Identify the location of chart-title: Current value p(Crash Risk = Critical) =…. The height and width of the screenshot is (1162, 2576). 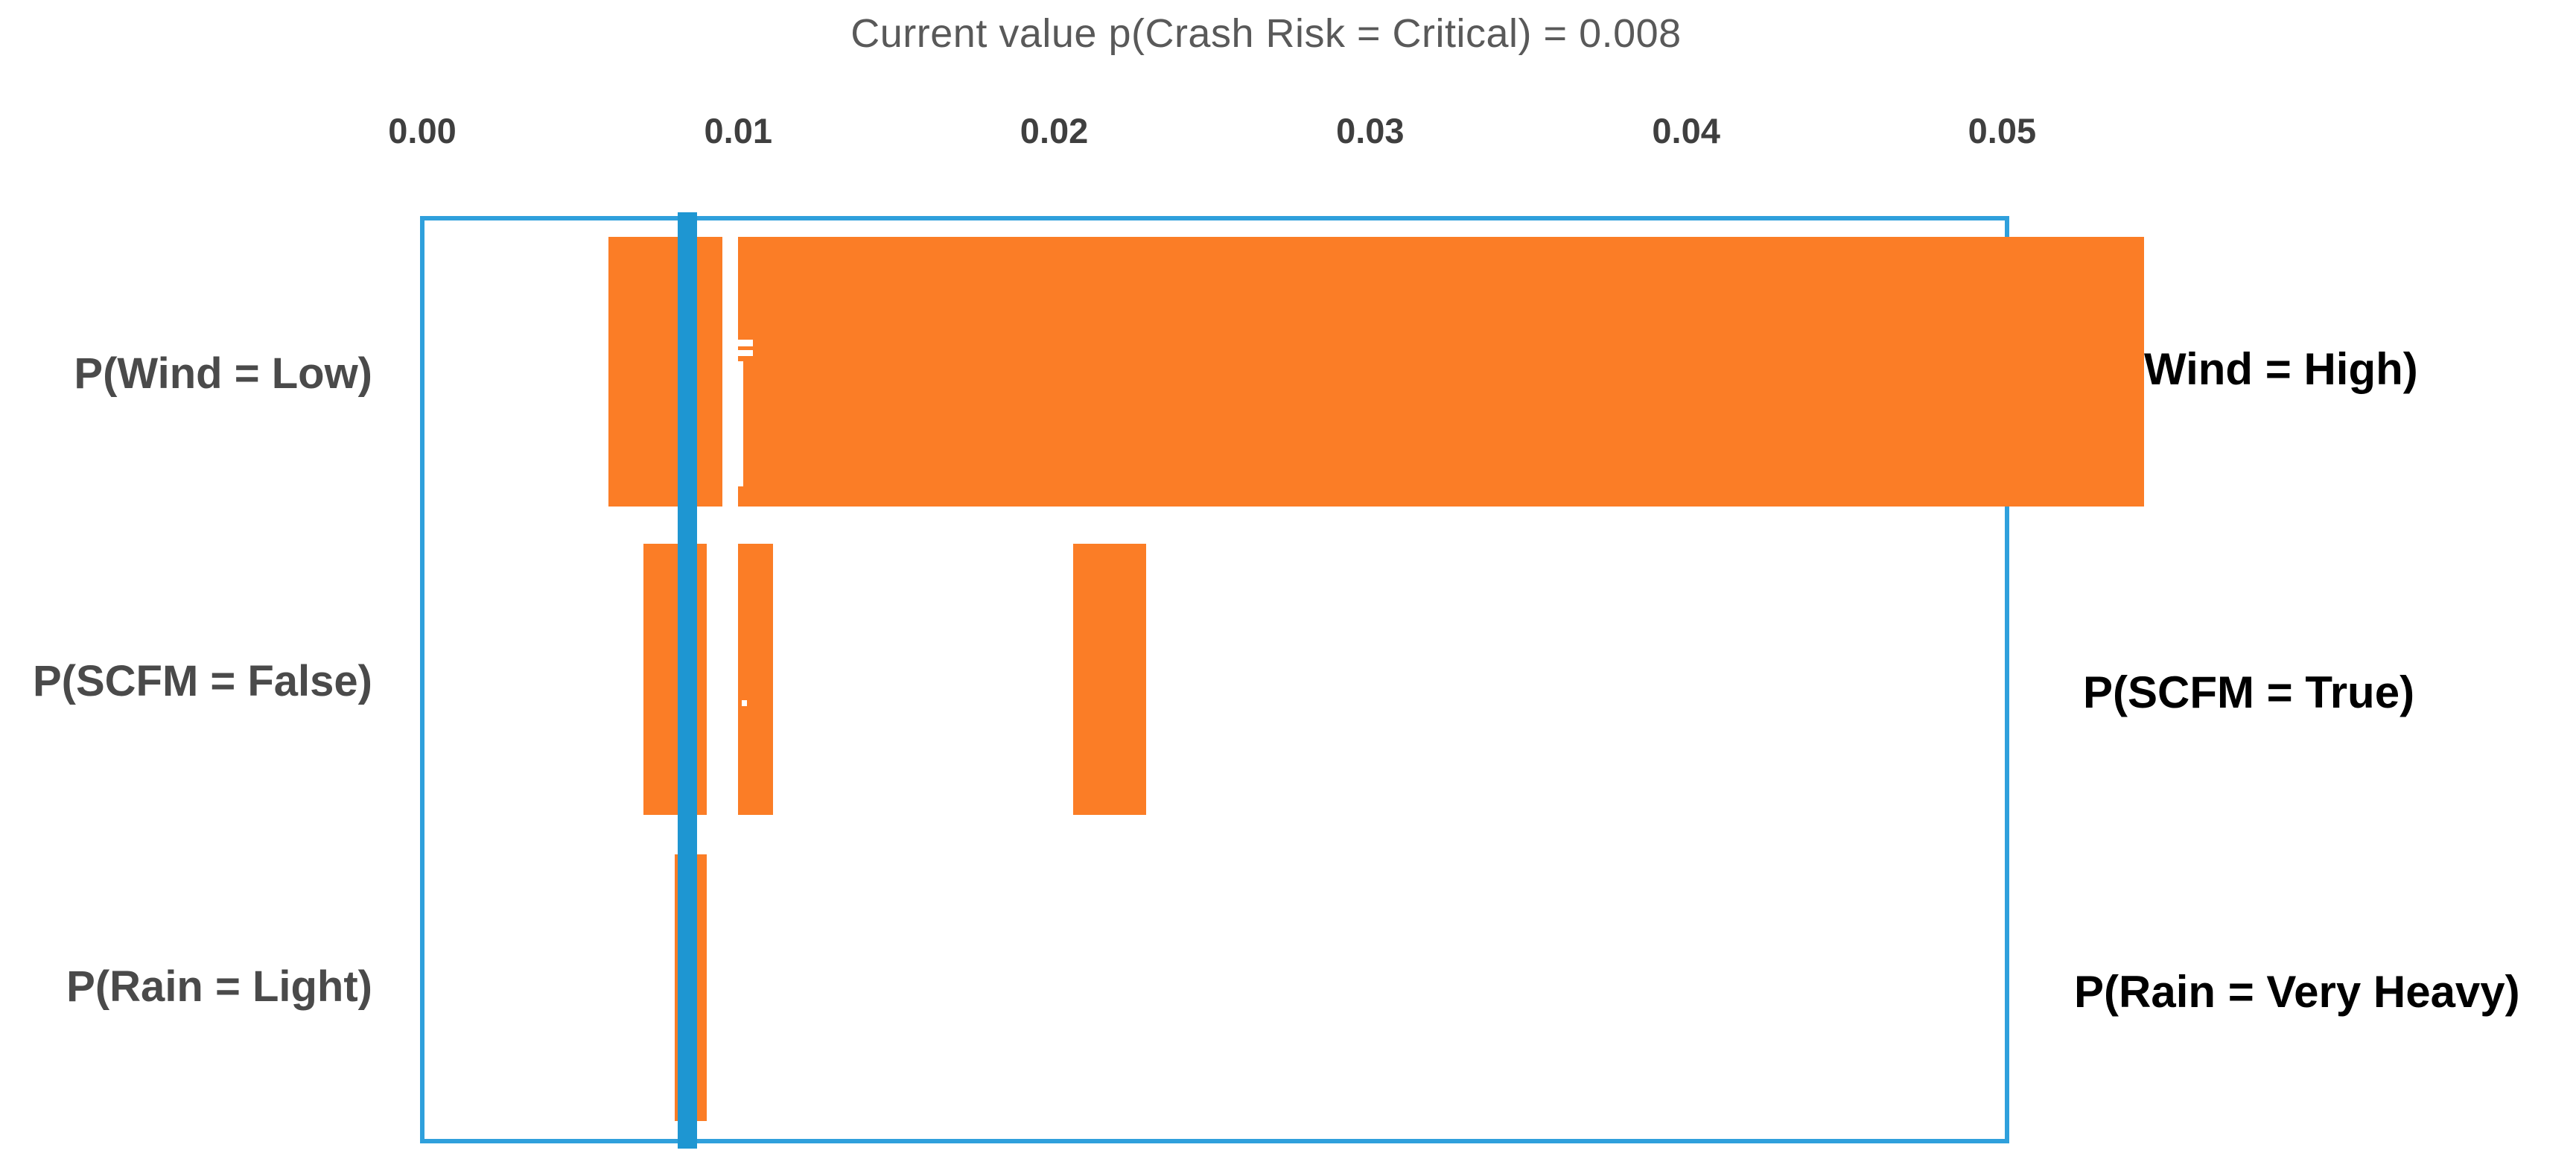
(1266, 33).